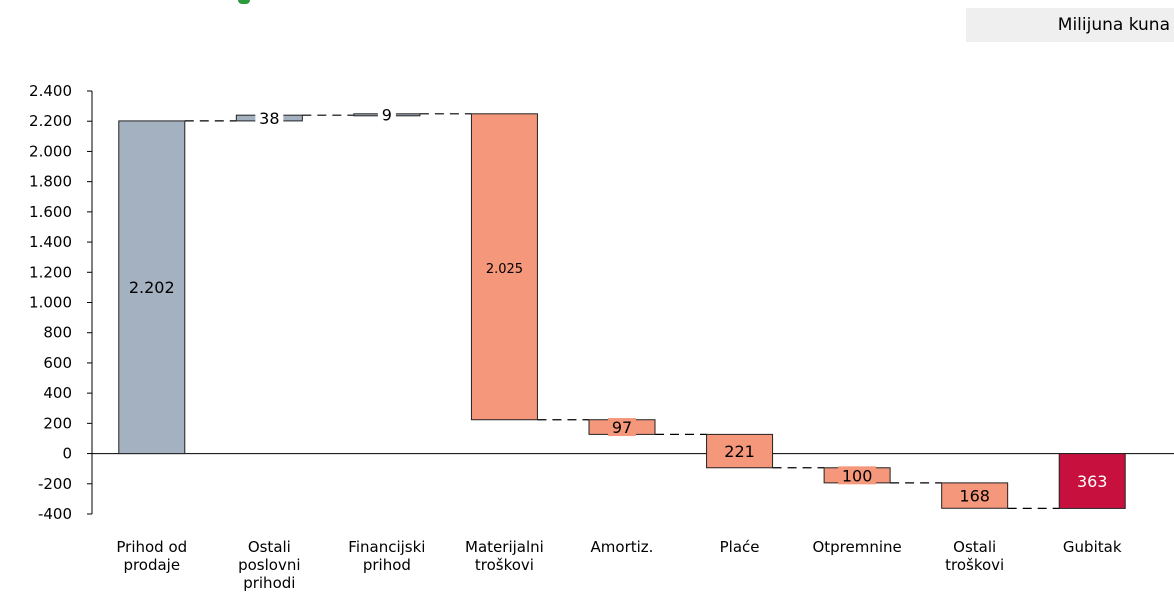 Image resolution: width=1174 pixels, height=594 pixels. Describe the element at coordinates (57, 393) in the screenshot. I see `y-tick-label: 400` at that location.